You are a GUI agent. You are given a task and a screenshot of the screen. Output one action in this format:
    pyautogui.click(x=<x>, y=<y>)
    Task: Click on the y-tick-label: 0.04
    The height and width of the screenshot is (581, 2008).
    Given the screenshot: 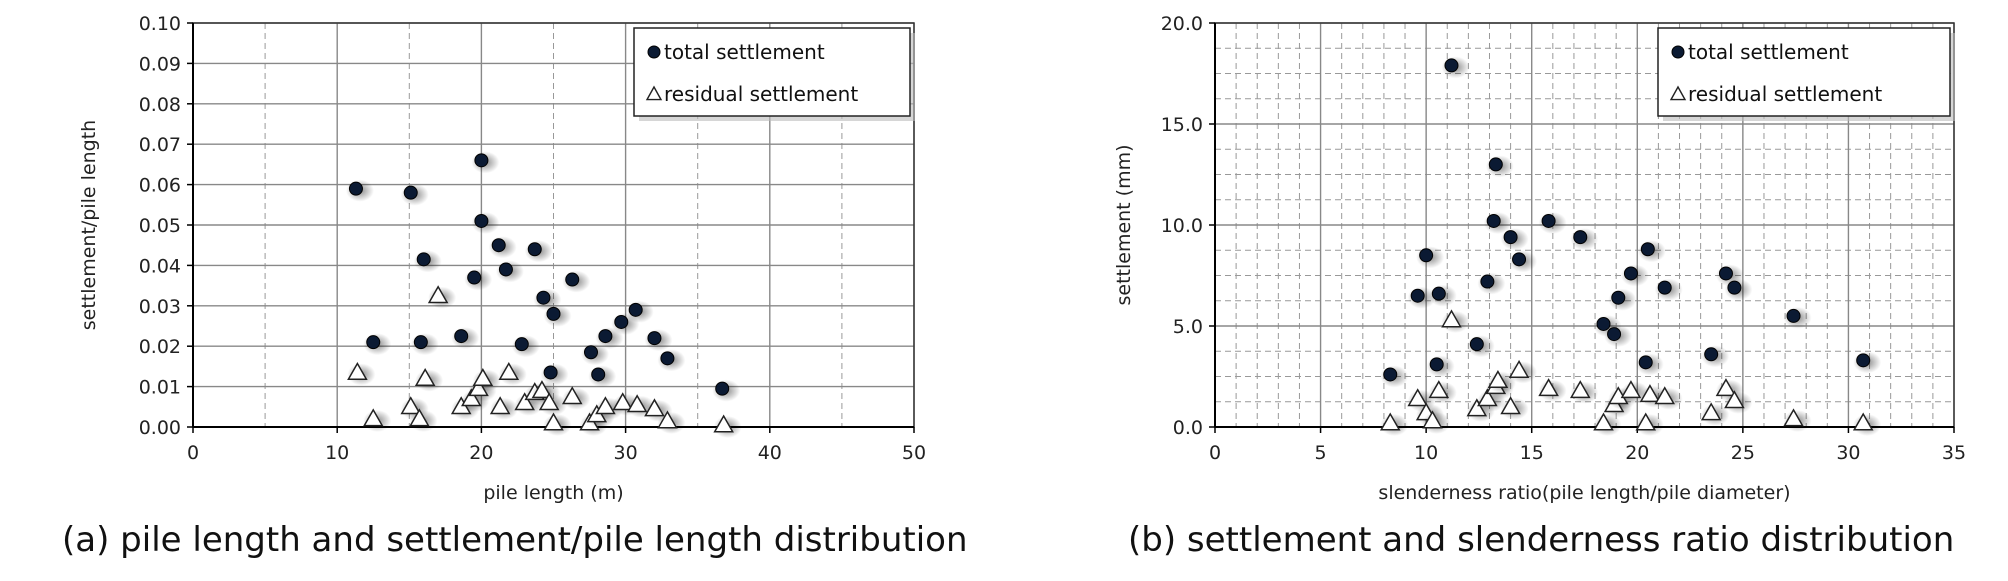 What is the action you would take?
    pyautogui.click(x=160, y=266)
    